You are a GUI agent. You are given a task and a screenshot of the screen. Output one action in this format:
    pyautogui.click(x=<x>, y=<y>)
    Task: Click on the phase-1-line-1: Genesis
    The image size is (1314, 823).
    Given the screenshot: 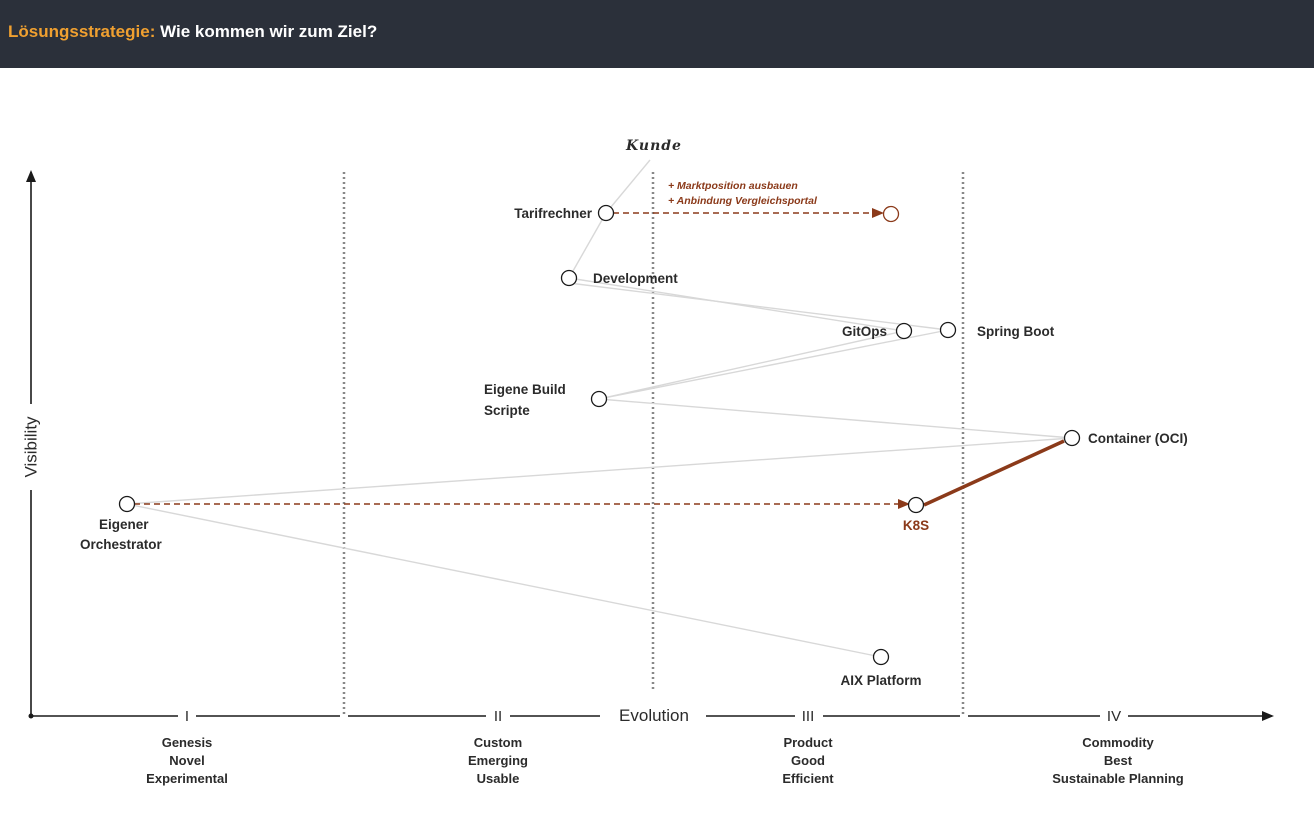 What is the action you would take?
    pyautogui.click(x=187, y=742)
    